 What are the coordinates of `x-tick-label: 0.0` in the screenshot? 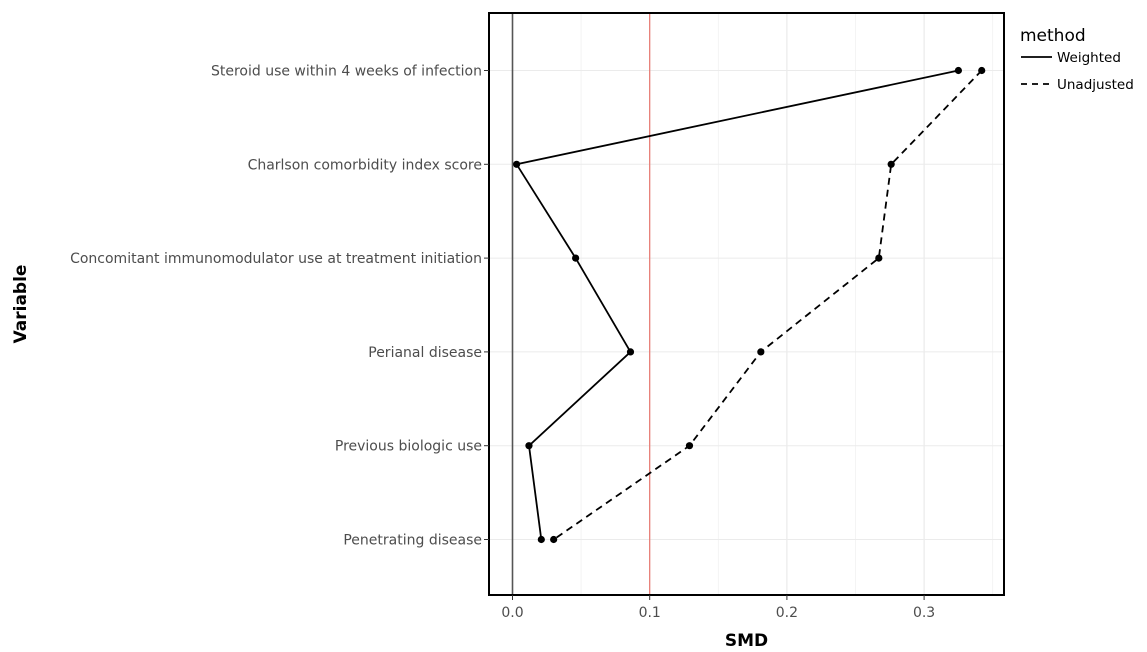 It's located at (512, 613).